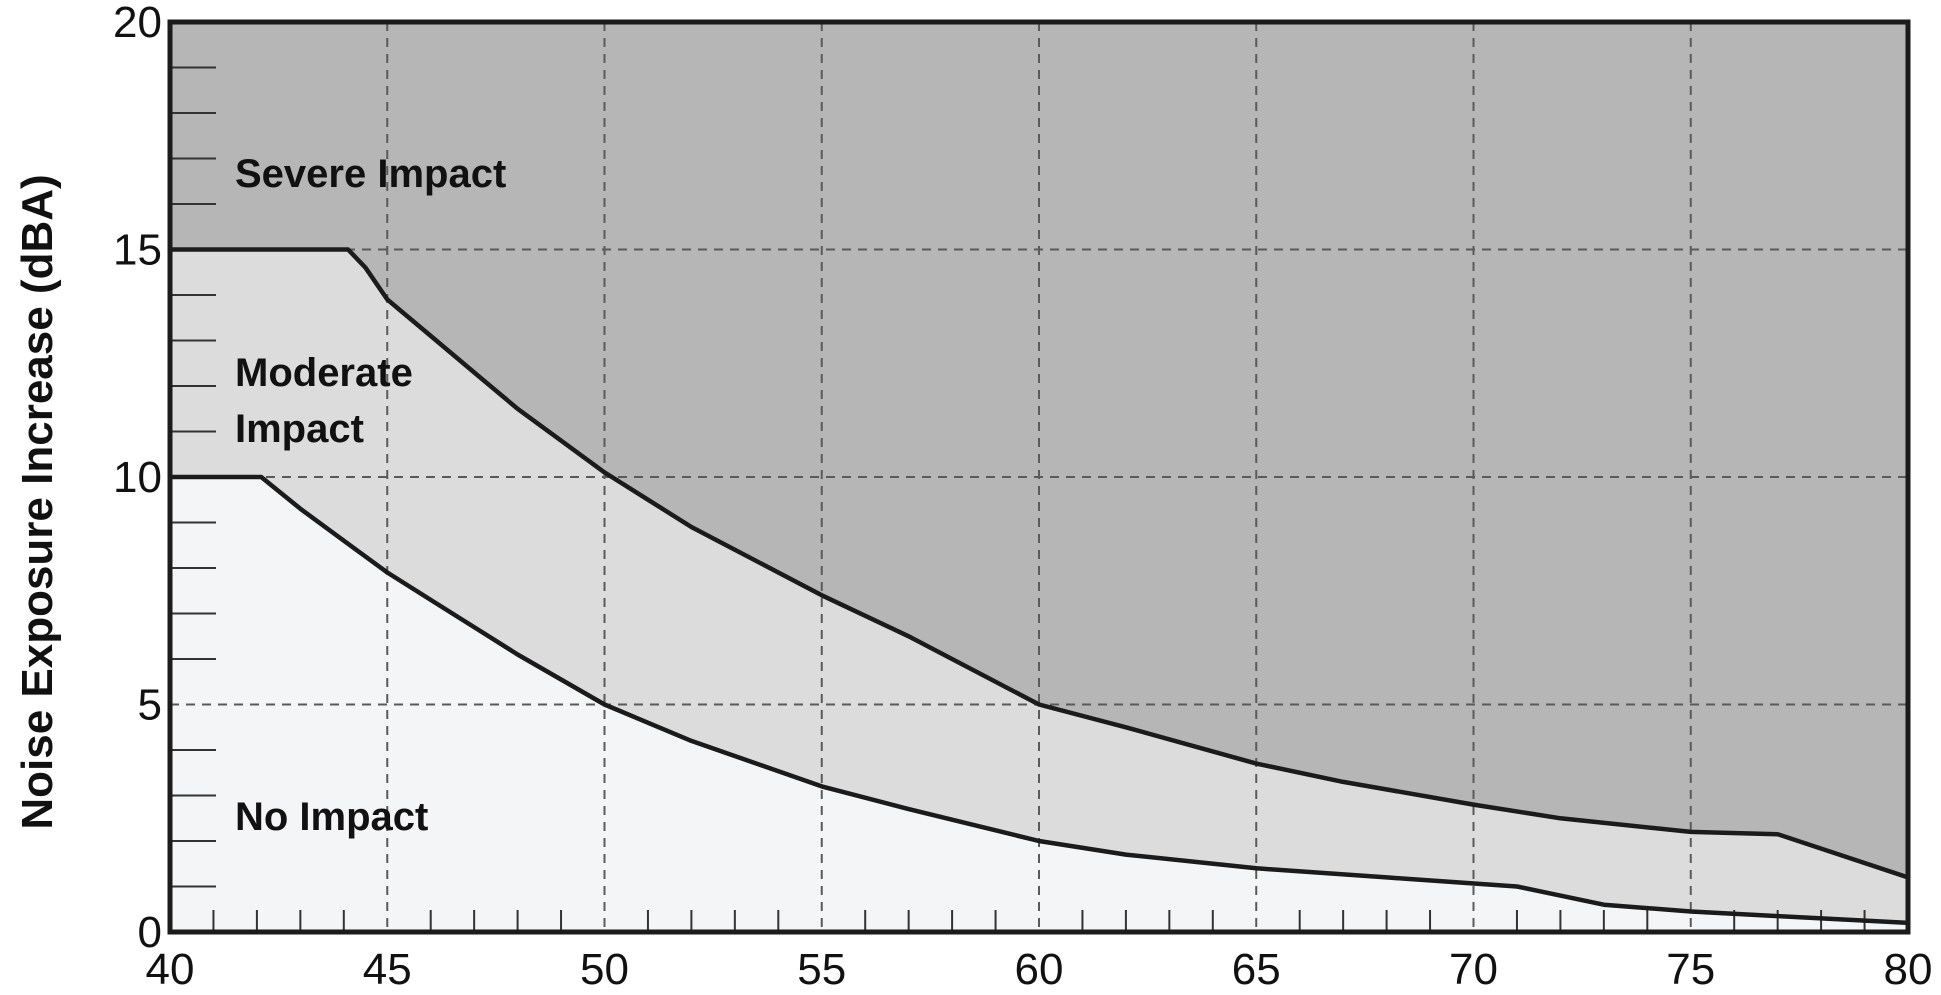 This screenshot has height=995, width=1941. Describe the element at coordinates (170, 969) in the screenshot. I see `x-tick-label: 40` at that location.